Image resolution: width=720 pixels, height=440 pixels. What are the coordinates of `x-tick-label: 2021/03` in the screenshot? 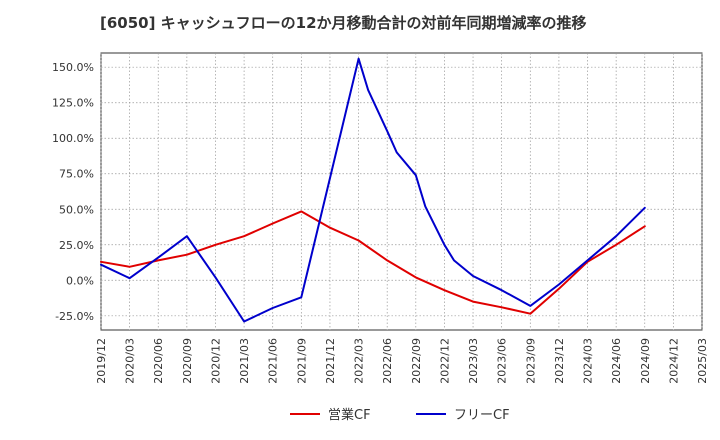 It's located at (244, 361).